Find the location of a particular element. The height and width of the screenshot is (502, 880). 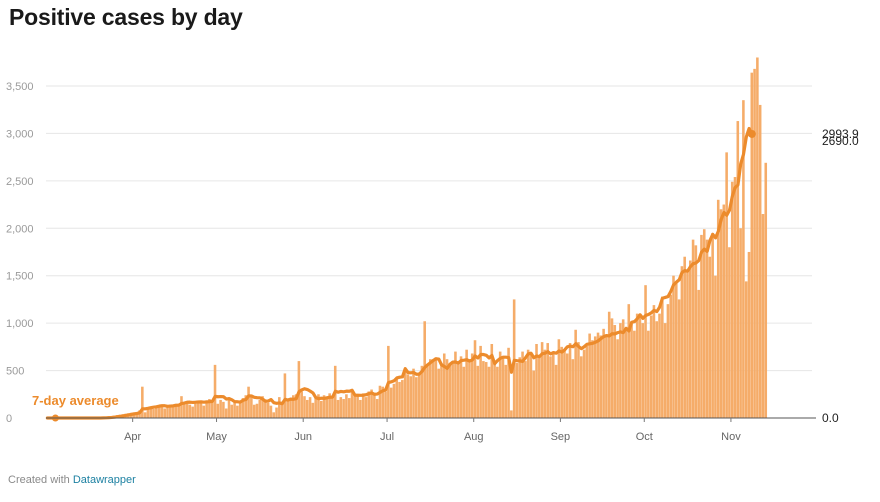

x-tick-label: Apr is located at coordinates (132, 437).